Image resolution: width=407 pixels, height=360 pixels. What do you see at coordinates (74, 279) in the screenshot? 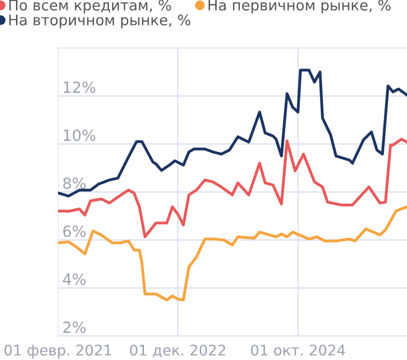
I see `y-tick-label: 4%` at bounding box center [74, 279].